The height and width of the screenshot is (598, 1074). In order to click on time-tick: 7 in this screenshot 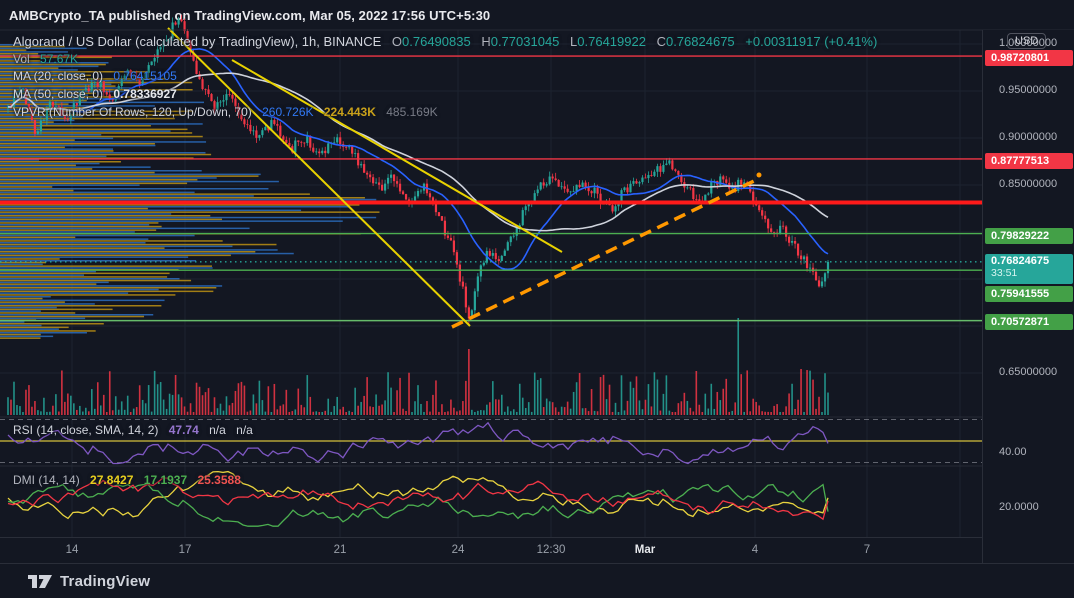, I will do `click(867, 550)`.